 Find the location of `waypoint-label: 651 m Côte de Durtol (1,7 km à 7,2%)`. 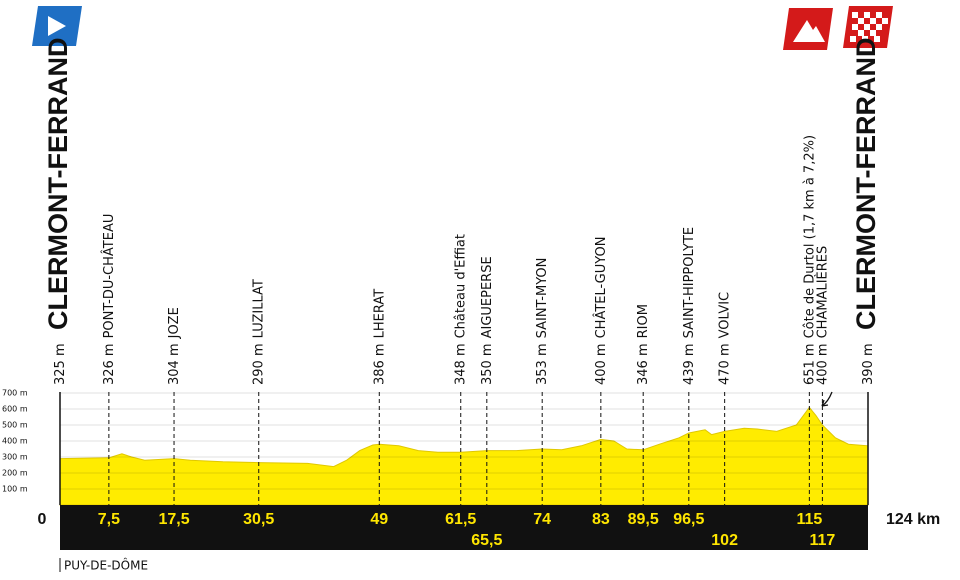

waypoint-label: 651 m Côte de Durtol (1,7 km à 7,2%) is located at coordinates (809, 260).